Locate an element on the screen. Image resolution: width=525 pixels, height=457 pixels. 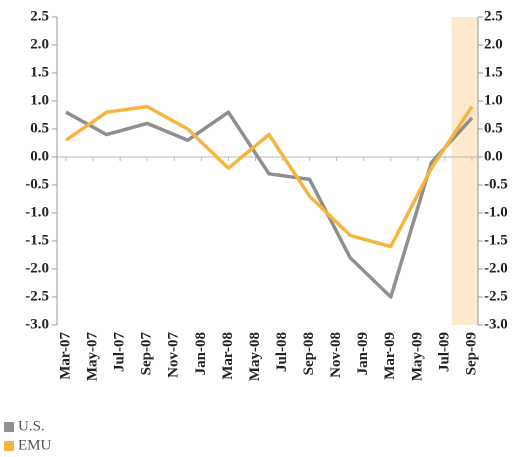
y2-tick-label: -2.5 is located at coordinates (496, 296).